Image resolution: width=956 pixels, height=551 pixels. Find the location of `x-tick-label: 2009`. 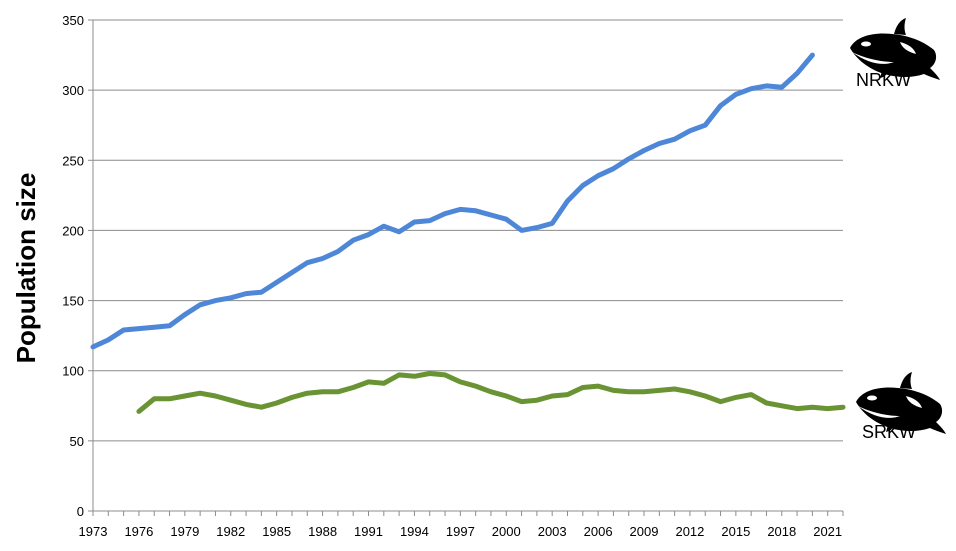

x-tick-label: 2009 is located at coordinates (644, 531).